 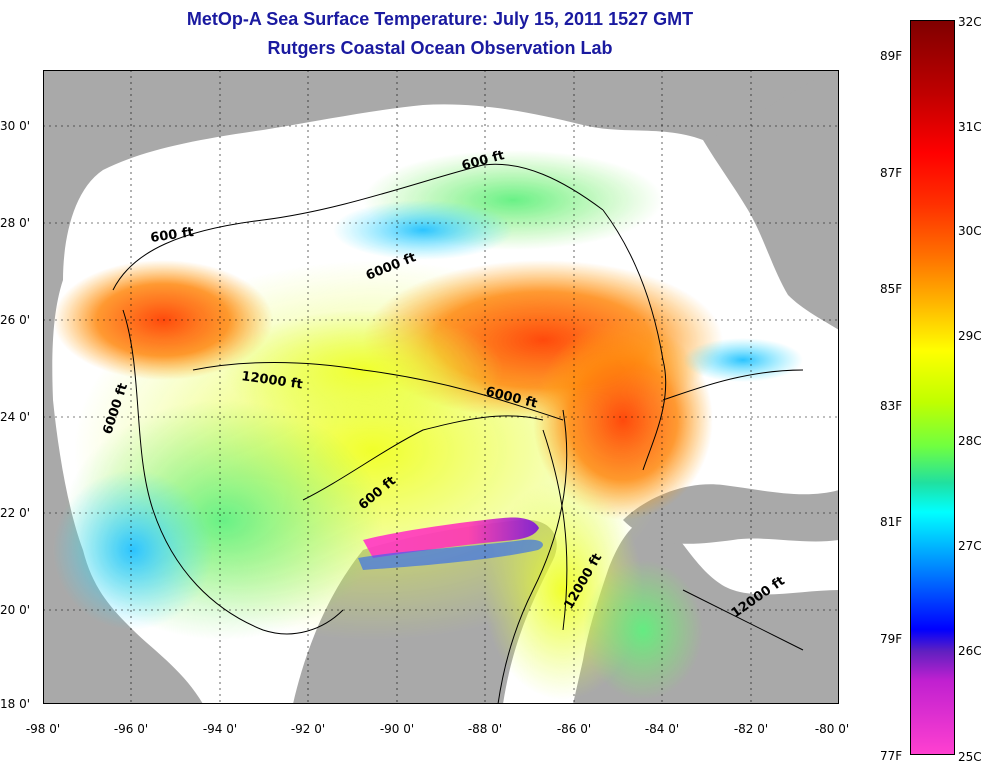 What do you see at coordinates (43, 729) in the screenshot?
I see `x-tick-label: -98 0'` at bounding box center [43, 729].